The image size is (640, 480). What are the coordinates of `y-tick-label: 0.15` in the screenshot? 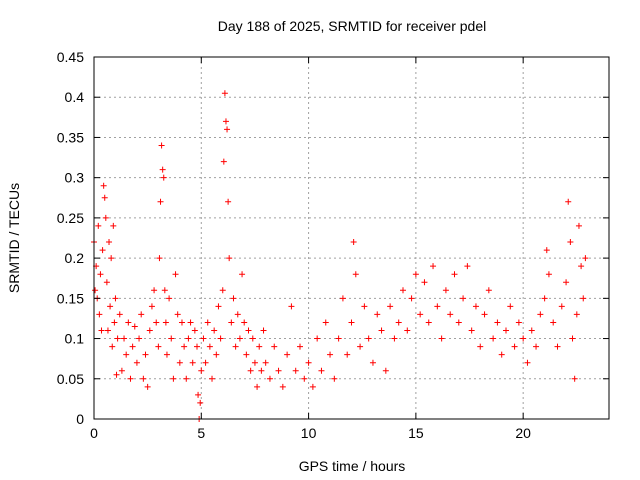 It's located at (70, 298).